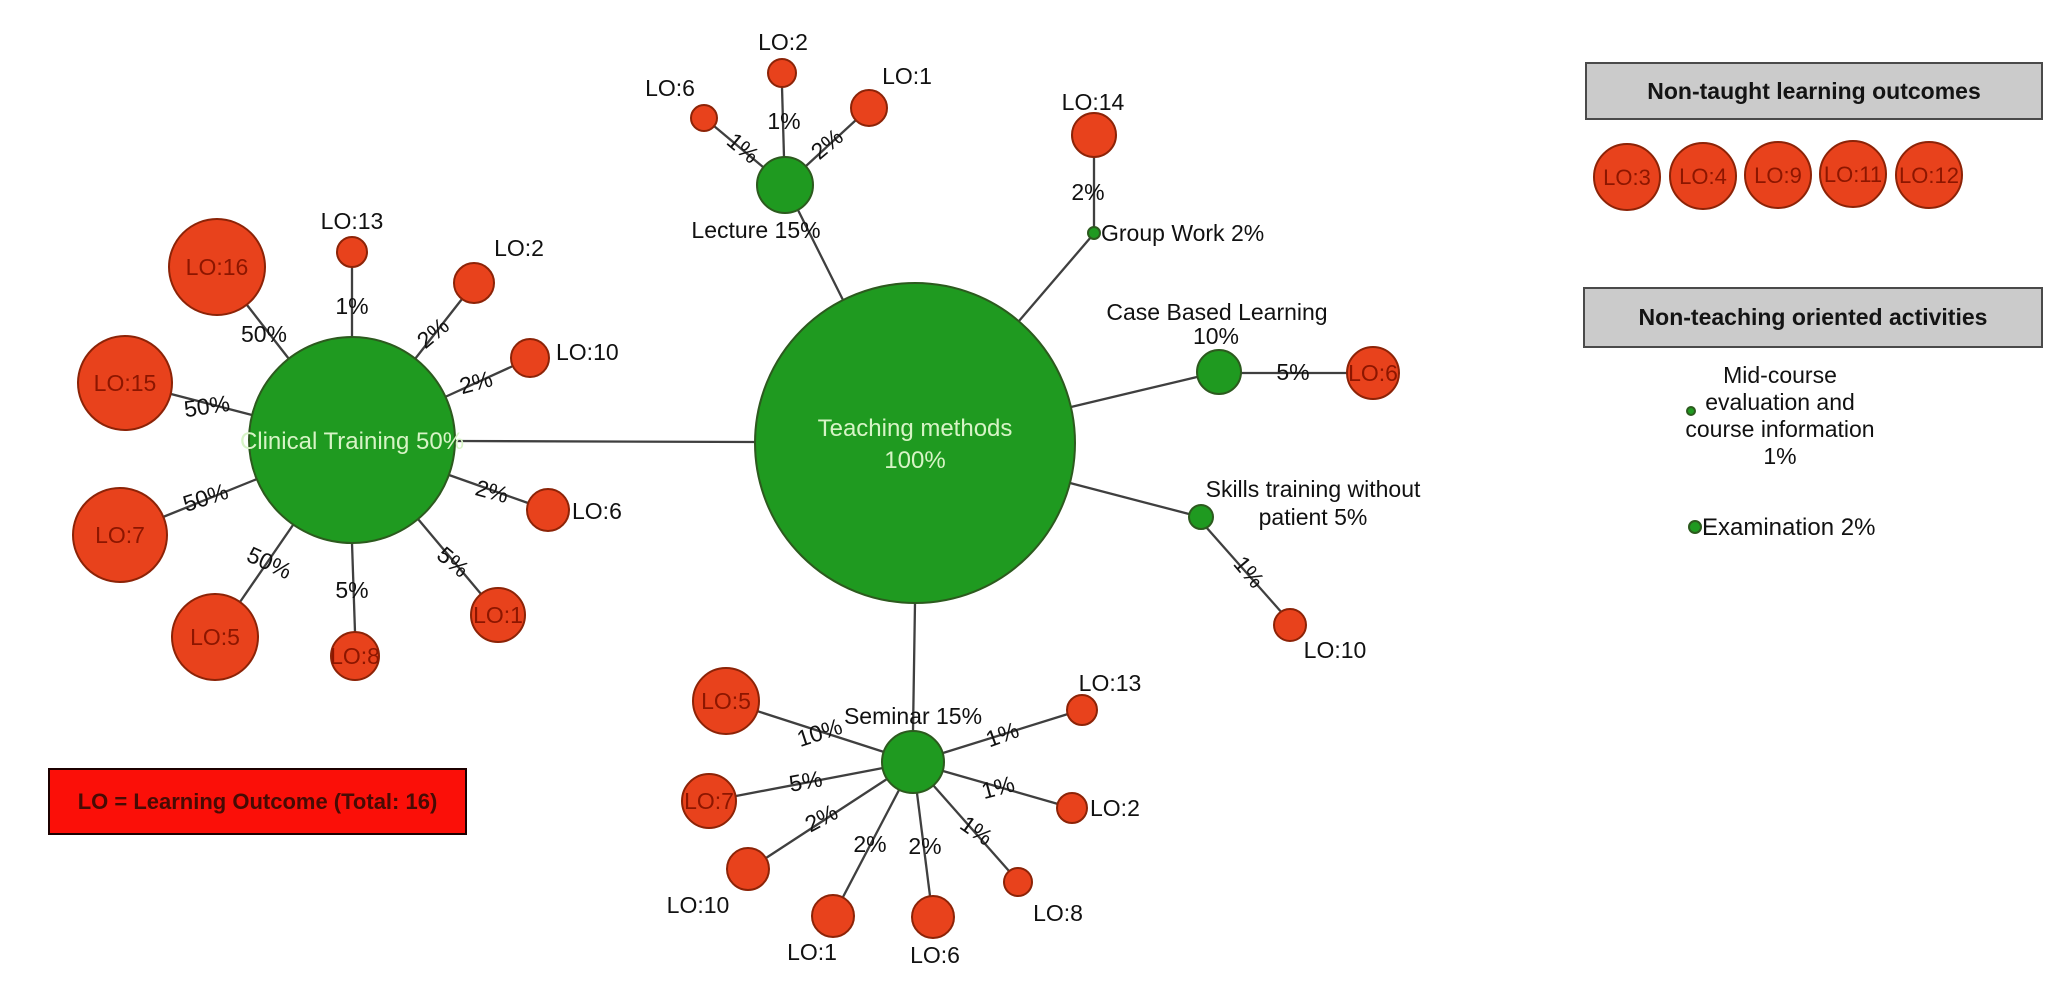  What do you see at coordinates (738, 146) in the screenshot?
I see `edge-lecture-lo6` at bounding box center [738, 146].